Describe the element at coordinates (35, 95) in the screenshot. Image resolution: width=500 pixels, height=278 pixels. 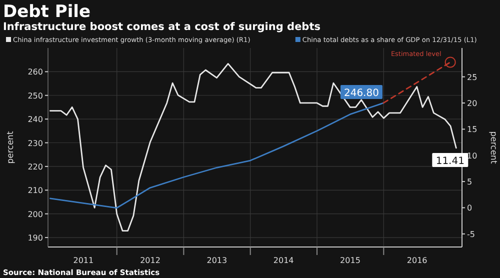
I see `y-tick-label: 250` at that location.